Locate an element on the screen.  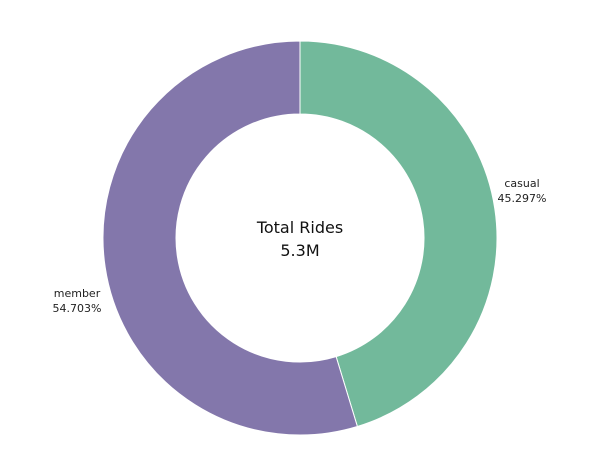
slice-label-member-percent: 54.703% is located at coordinates (77, 308).